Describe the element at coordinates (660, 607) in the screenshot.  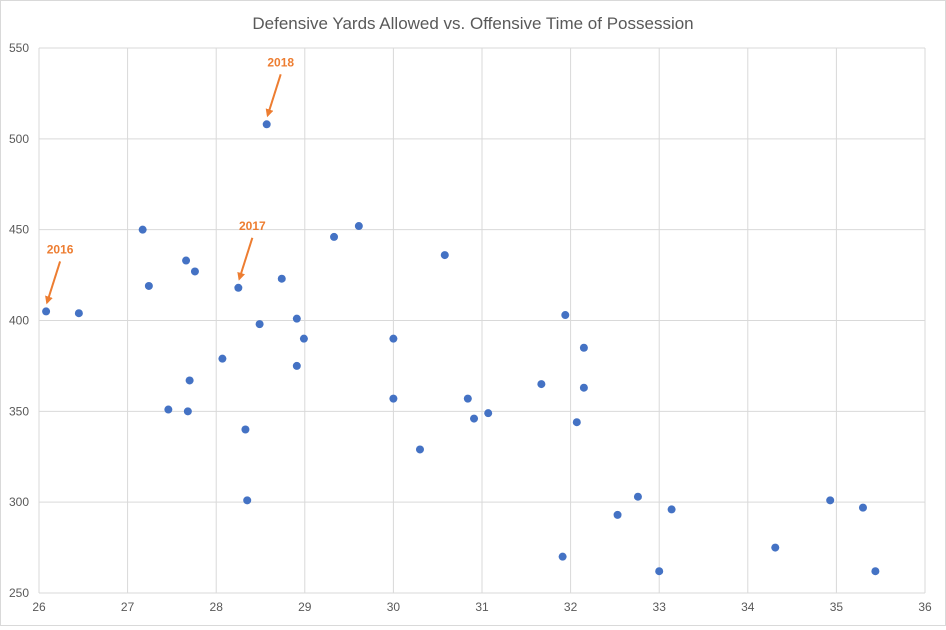
I see `x-tick-label: 33` at that location.